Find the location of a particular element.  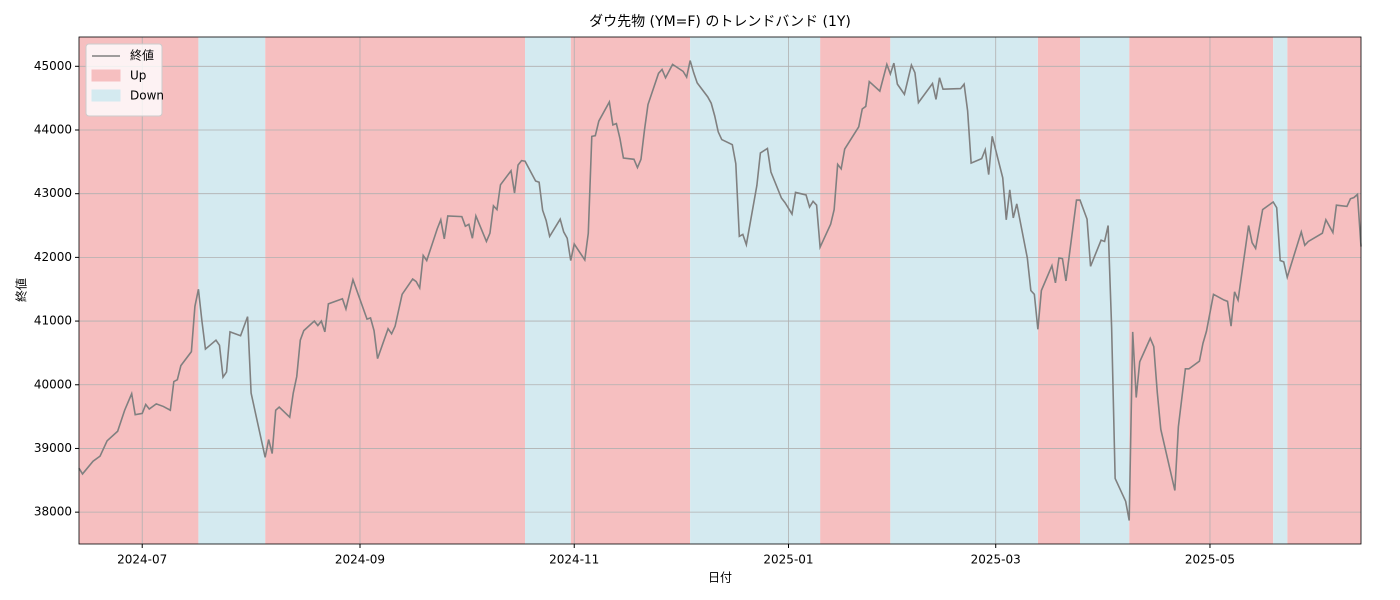

x-tick-label: 2025-01 is located at coordinates (788, 560).